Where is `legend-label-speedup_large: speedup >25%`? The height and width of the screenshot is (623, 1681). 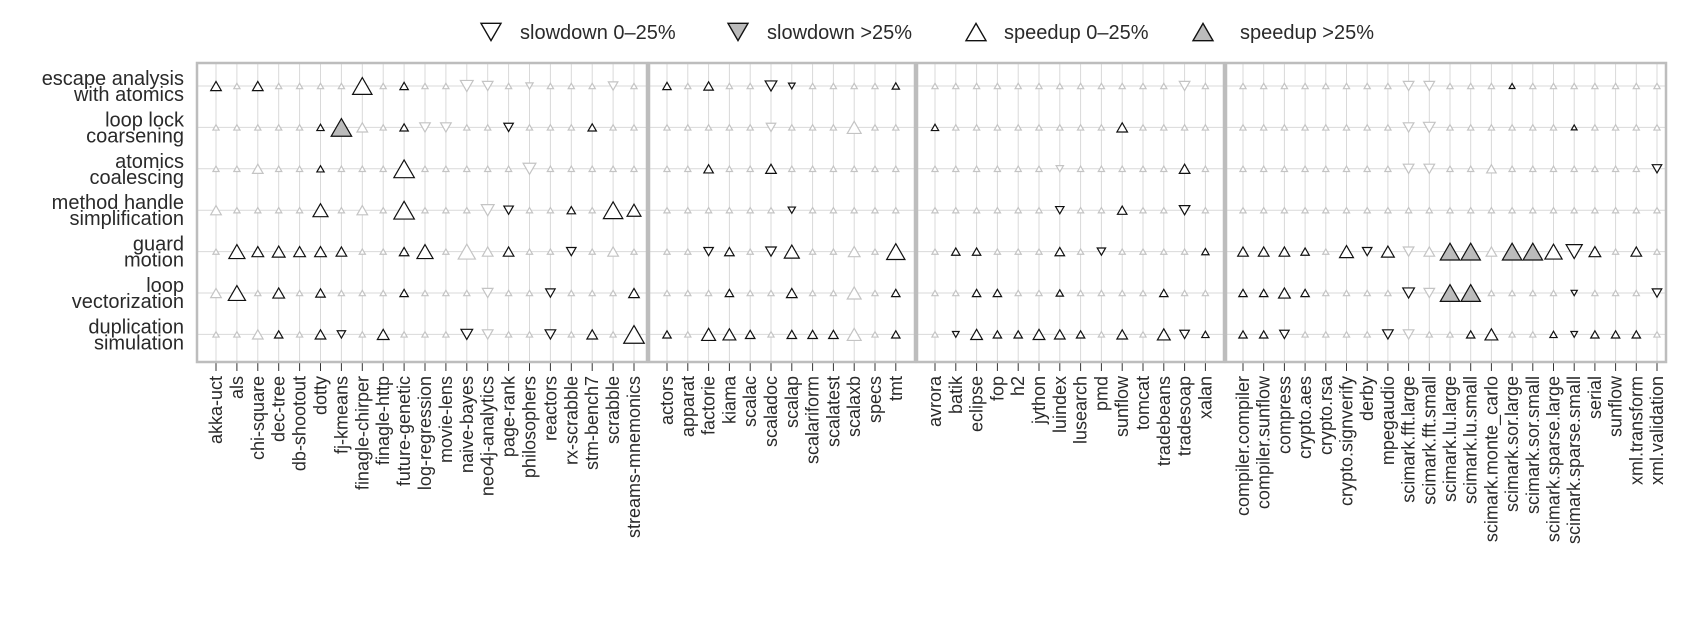 legend-label-speedup_large: speedup >25% is located at coordinates (1307, 33).